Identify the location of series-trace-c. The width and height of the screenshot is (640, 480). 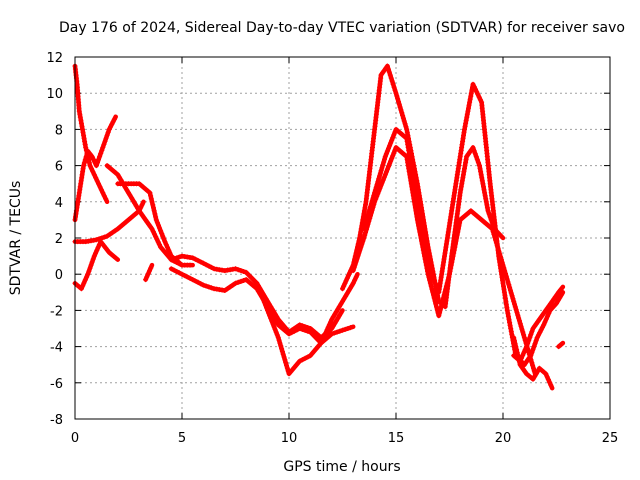
(95, 168).